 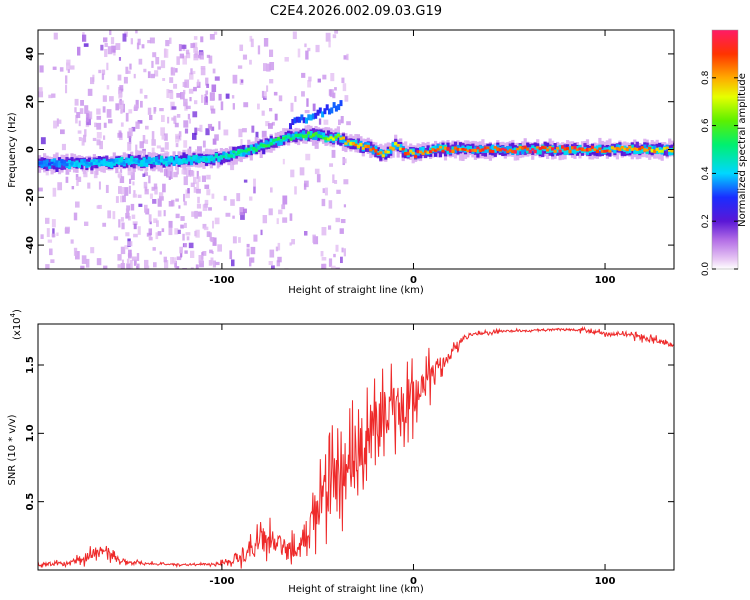 I want to click on y-tick-label: 0.5, so click(x=30, y=502).